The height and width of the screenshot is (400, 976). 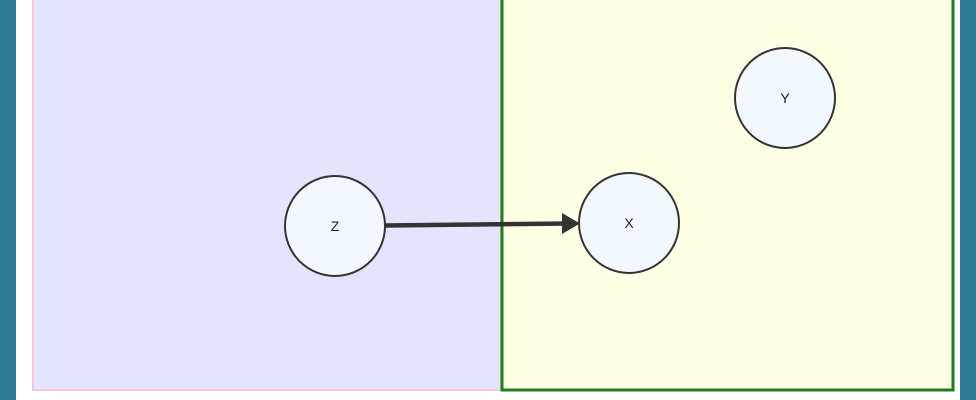 I want to click on node-z-label: Z, so click(x=335, y=226).